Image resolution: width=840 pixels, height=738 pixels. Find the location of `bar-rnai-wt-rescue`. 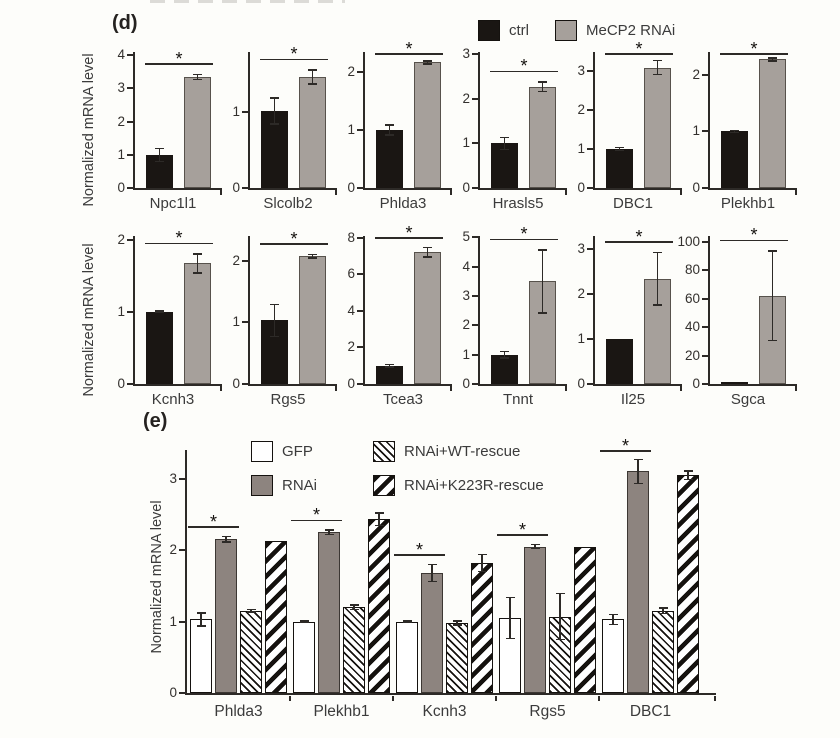

bar-rnai-wt-rescue is located at coordinates (663, 651).